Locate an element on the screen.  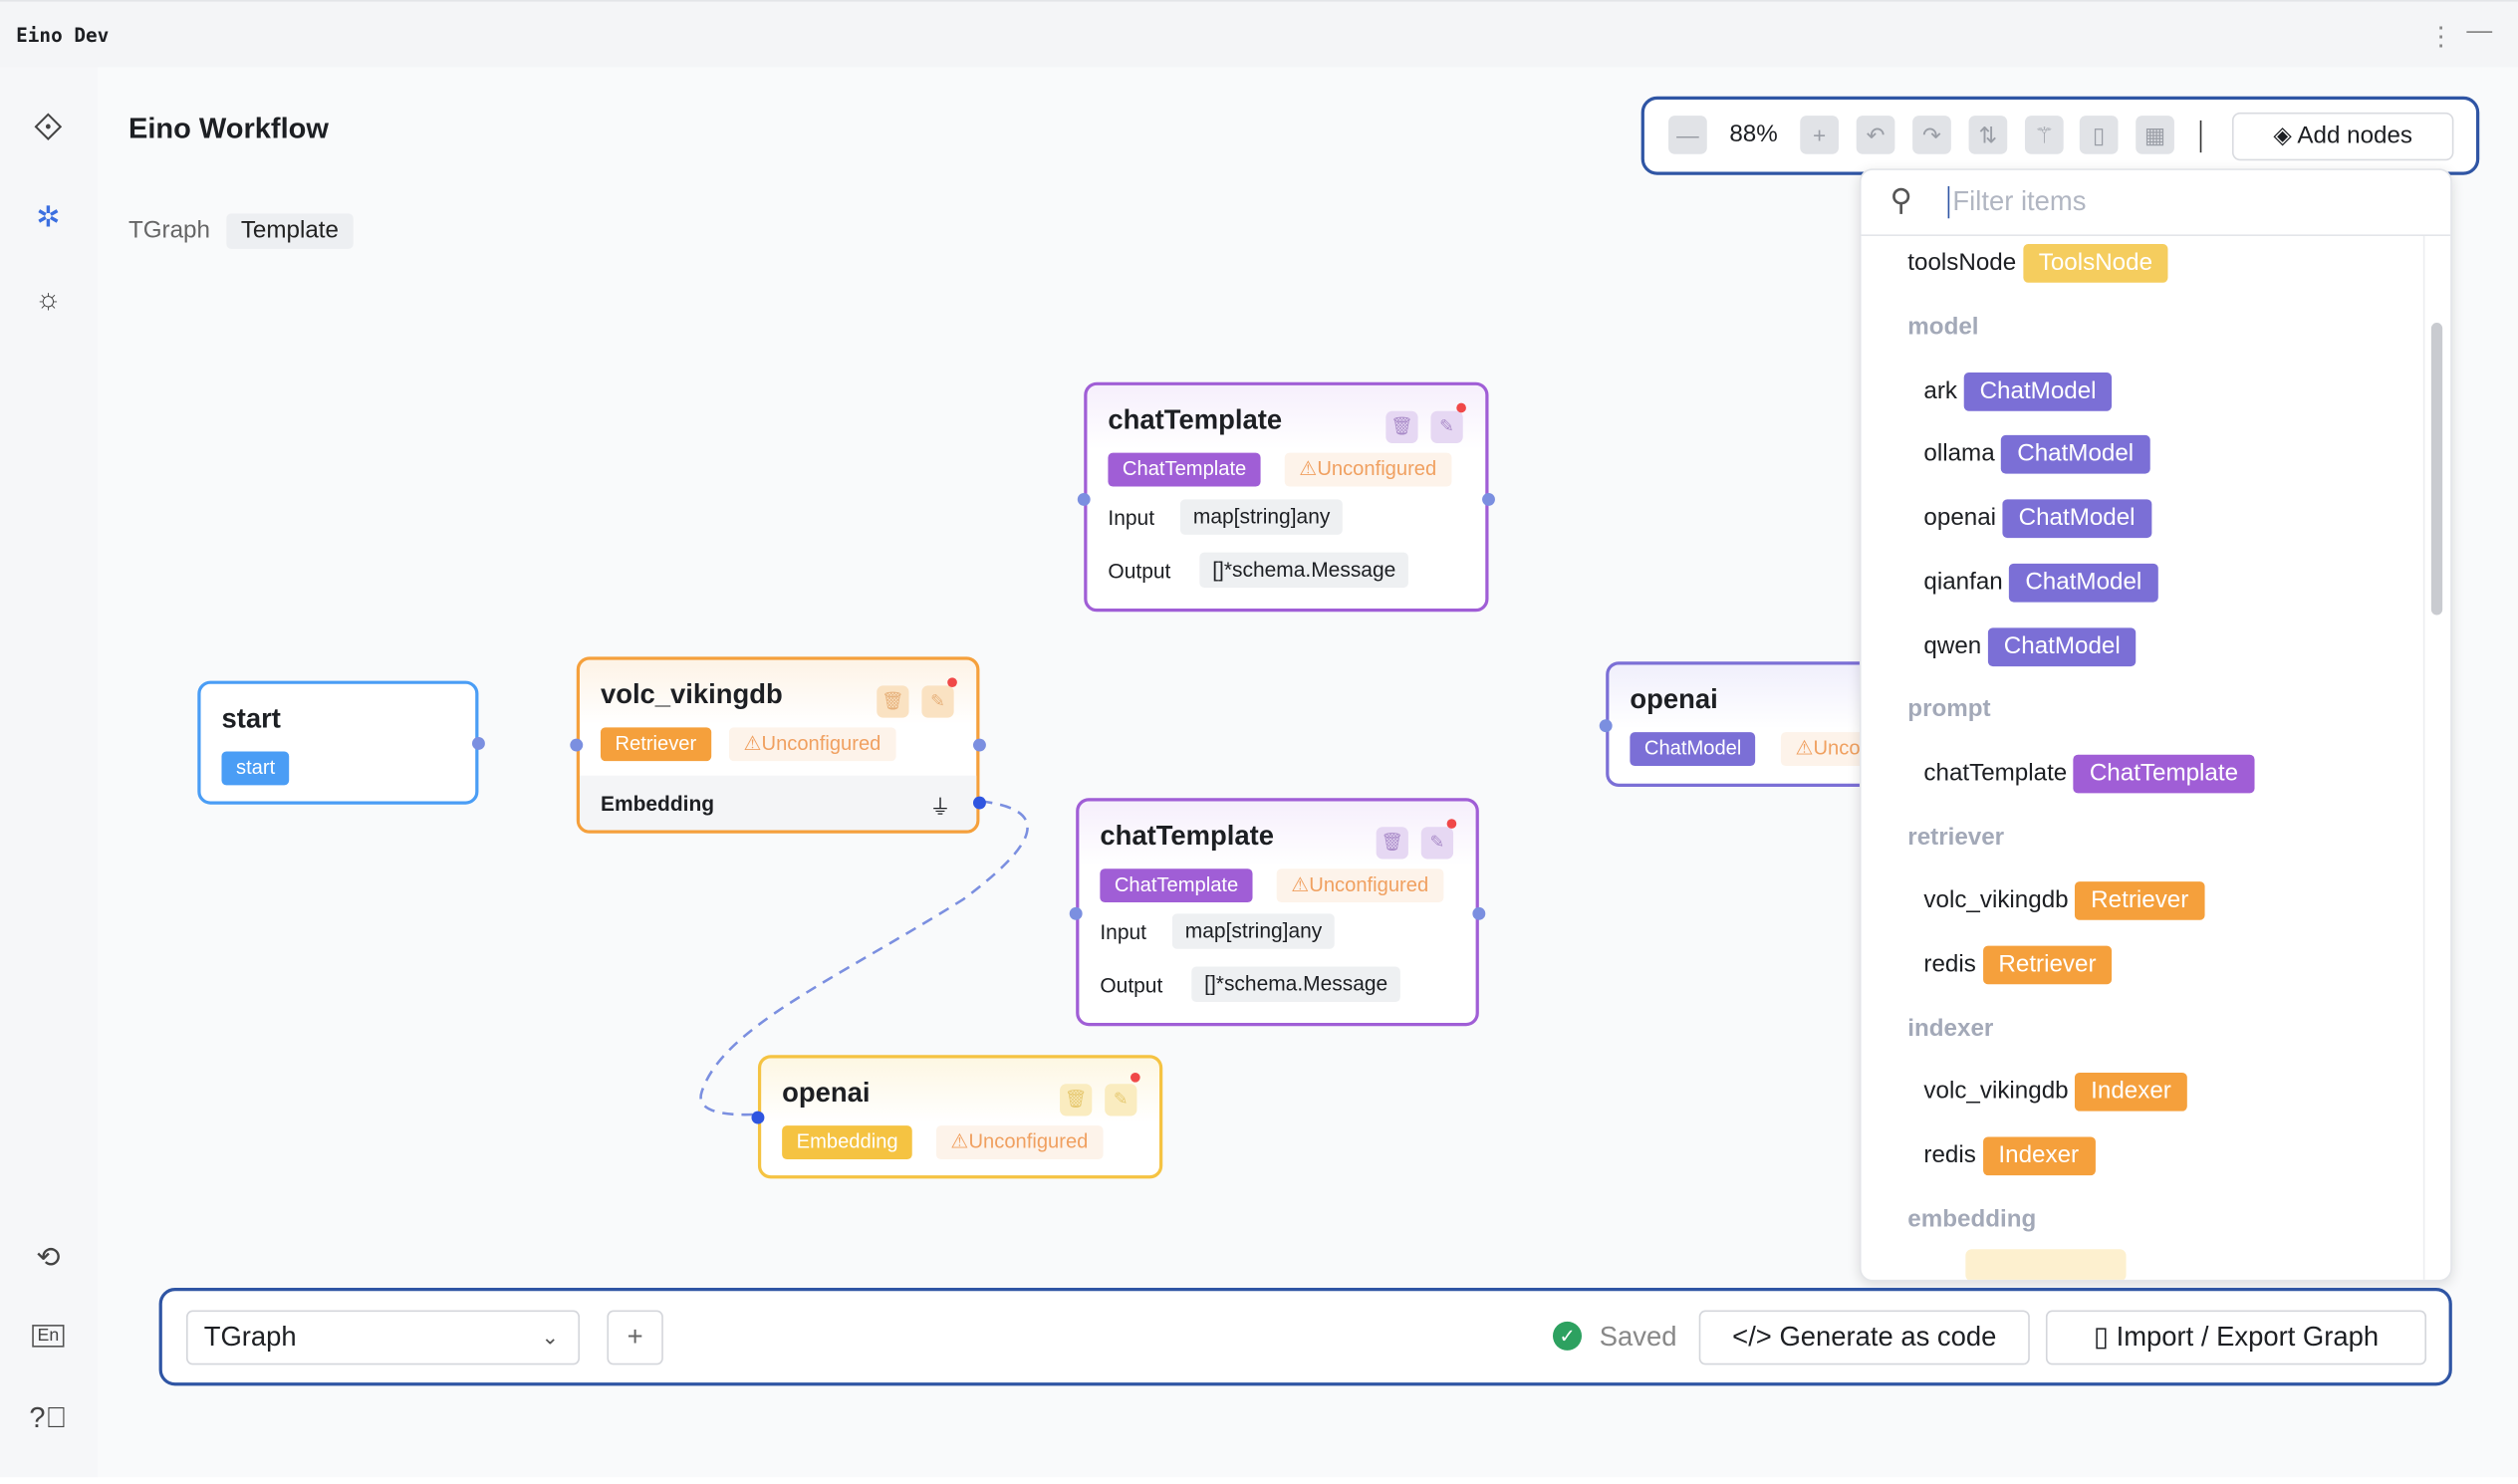
input-type: map[string]any is located at coordinates (1262, 517).